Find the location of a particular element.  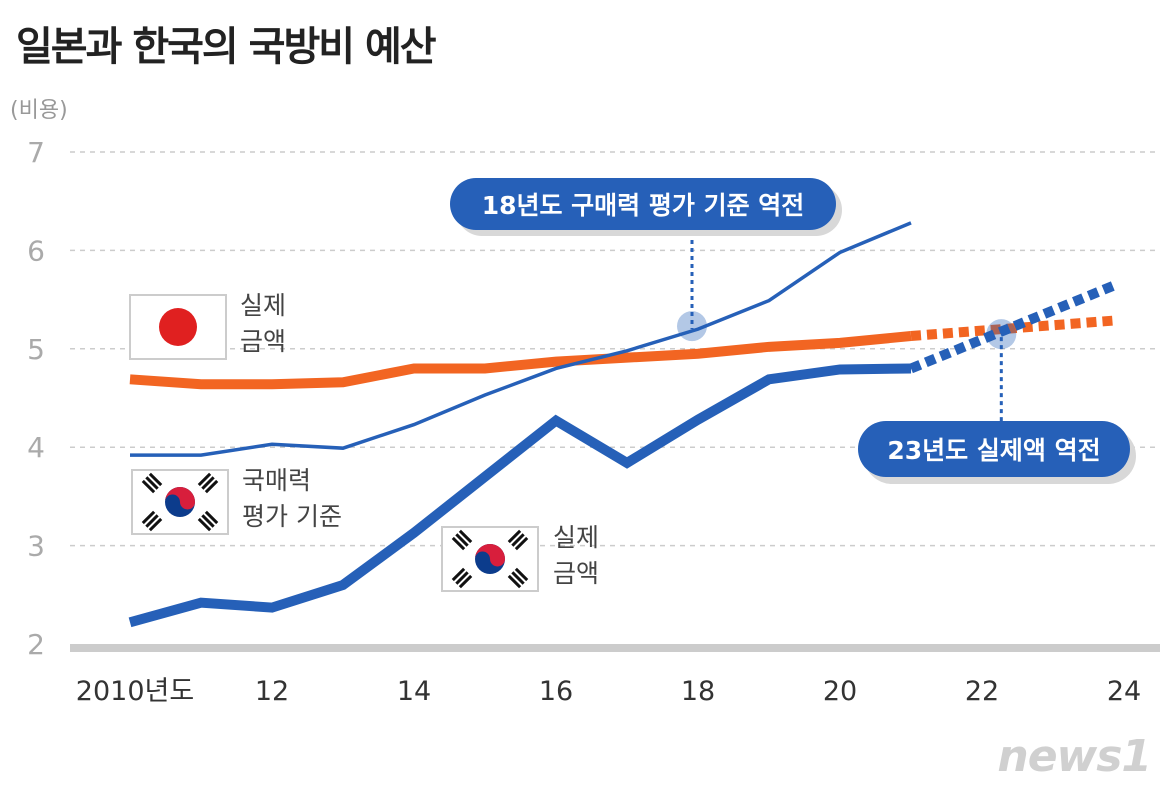

callout-text: 18년도 구매력 평가 기준 역전 is located at coordinates (643, 205).